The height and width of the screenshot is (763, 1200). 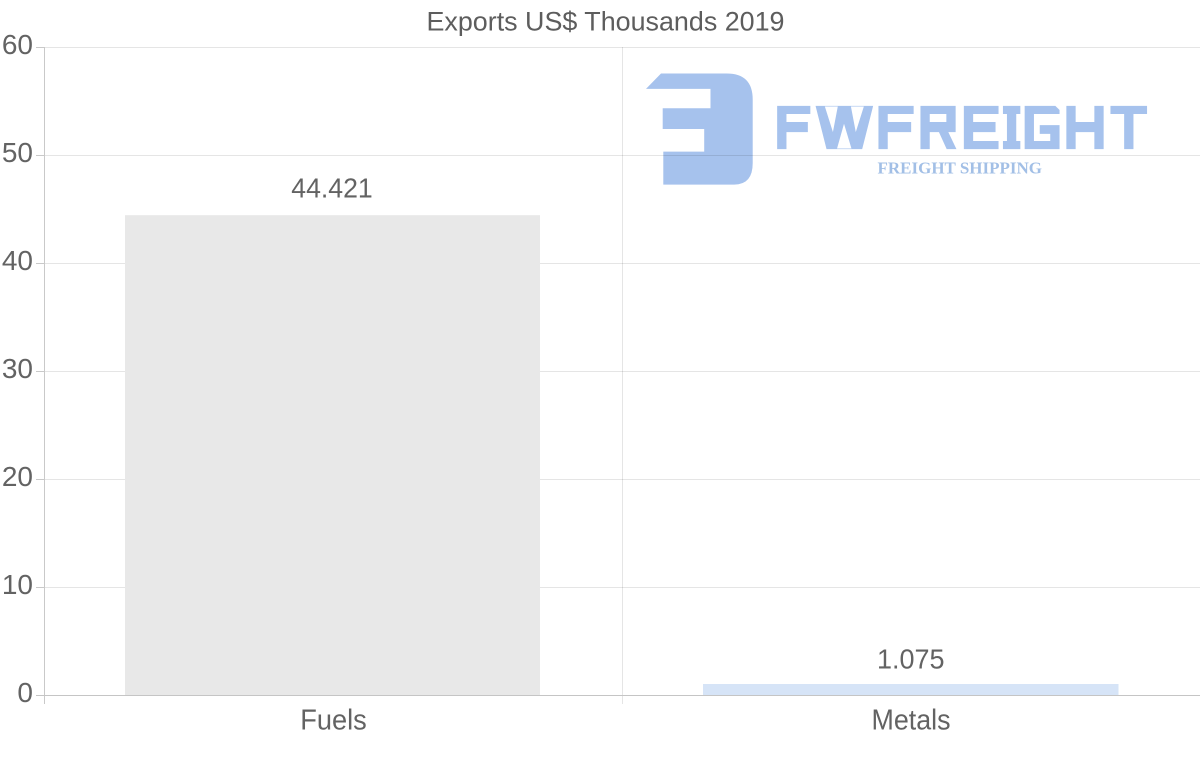 What do you see at coordinates (17, 476) in the screenshot?
I see `svg-text: 20` at bounding box center [17, 476].